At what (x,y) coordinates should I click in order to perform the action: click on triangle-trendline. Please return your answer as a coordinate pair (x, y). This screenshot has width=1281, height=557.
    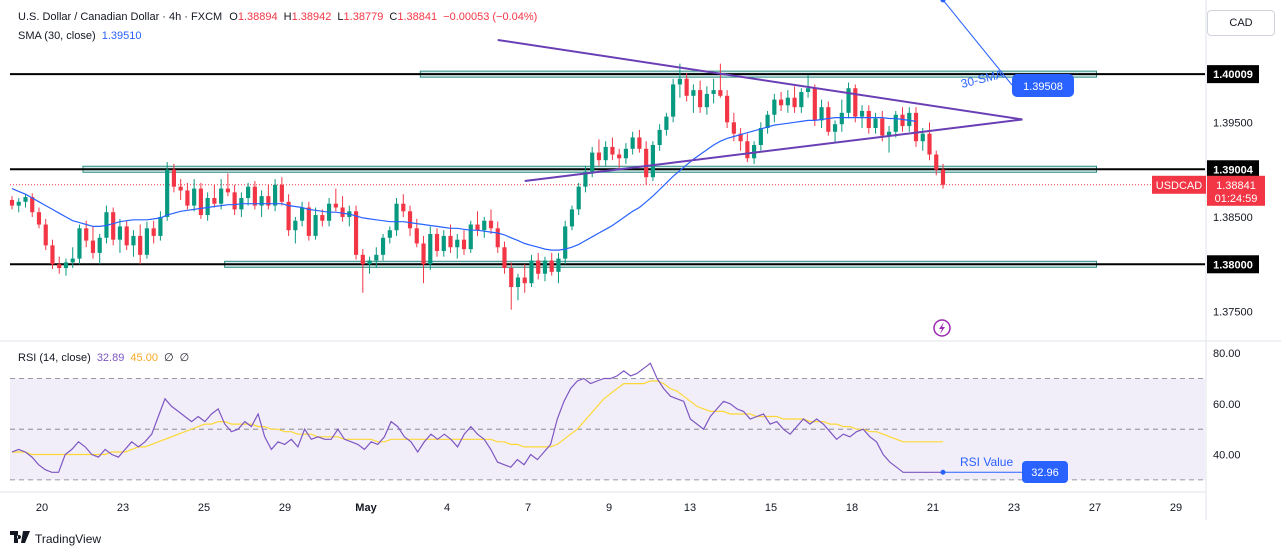
    Looking at the image, I should click on (760, 79).